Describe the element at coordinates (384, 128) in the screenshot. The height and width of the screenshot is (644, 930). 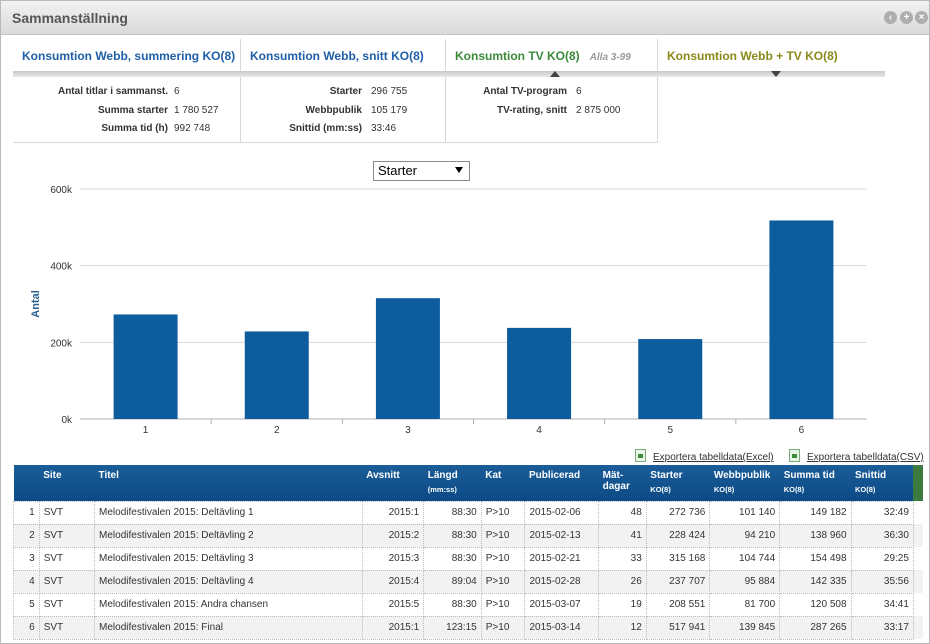
I see `stat-value: 33:46` at that location.